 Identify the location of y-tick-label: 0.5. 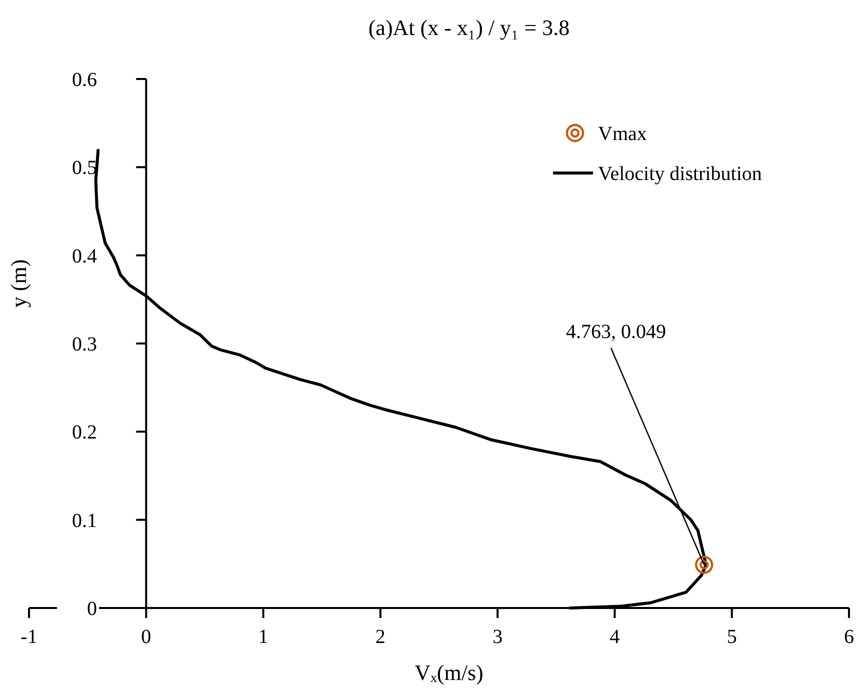
(84, 168).